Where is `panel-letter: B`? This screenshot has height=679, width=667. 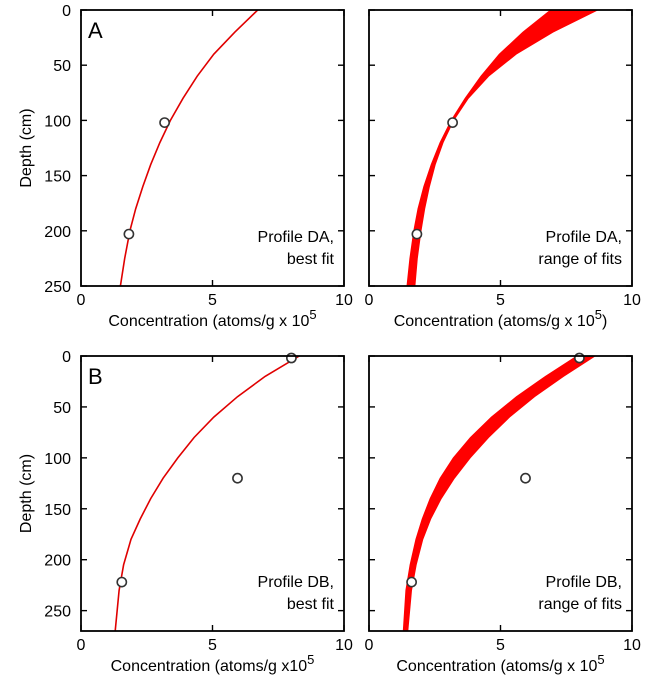 panel-letter: B is located at coordinates (95, 376).